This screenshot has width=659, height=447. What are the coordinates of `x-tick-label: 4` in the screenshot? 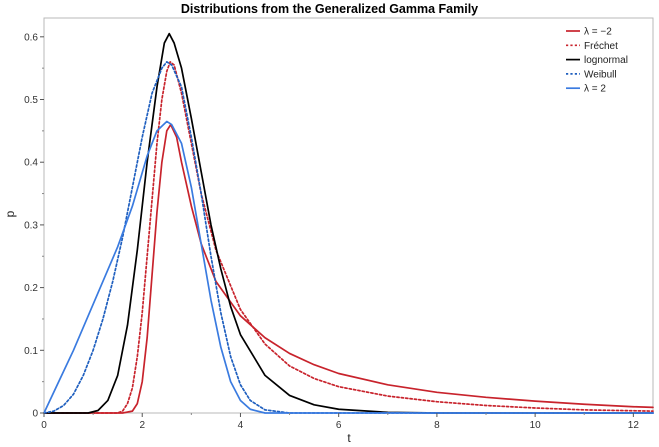 It's located at (241, 425).